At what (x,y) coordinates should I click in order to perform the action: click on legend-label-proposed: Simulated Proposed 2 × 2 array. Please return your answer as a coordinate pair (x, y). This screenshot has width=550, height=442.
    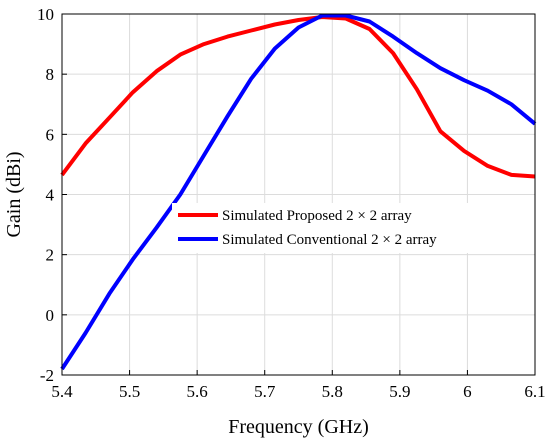
    Looking at the image, I should click on (317, 216).